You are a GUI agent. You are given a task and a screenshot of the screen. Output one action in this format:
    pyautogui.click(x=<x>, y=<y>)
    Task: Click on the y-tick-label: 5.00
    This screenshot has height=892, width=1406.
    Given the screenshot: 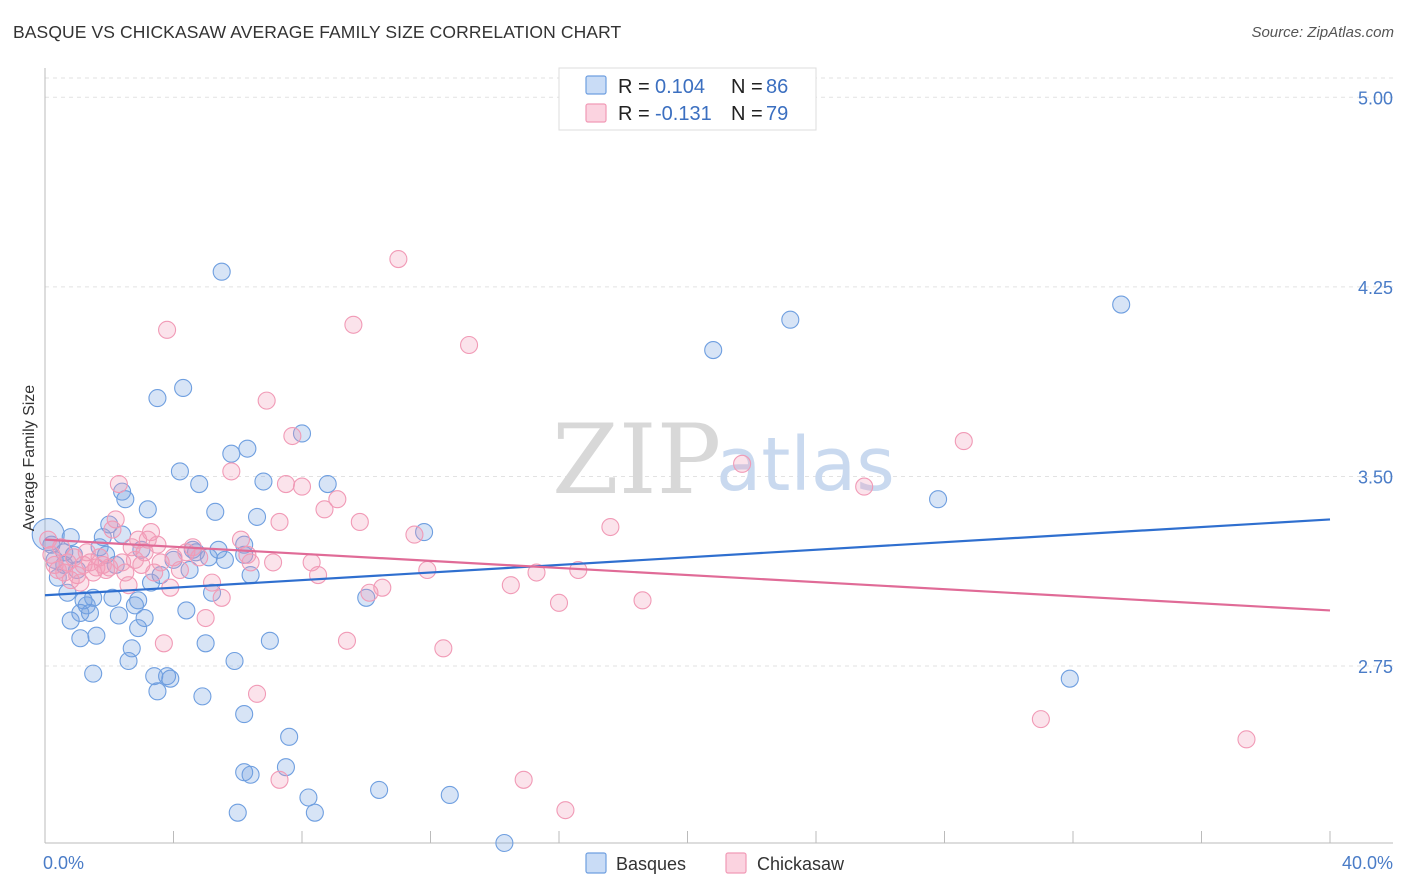 What is the action you would take?
    pyautogui.click(x=1375, y=98)
    